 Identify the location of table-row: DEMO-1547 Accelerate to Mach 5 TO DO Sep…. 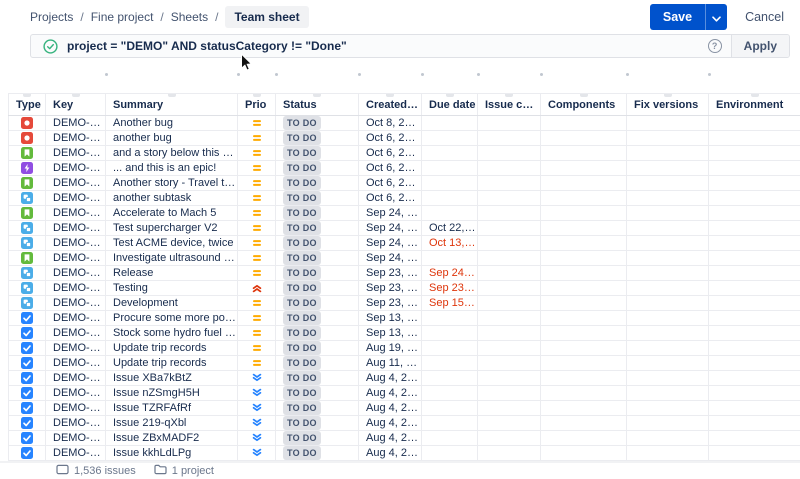
(404, 213).